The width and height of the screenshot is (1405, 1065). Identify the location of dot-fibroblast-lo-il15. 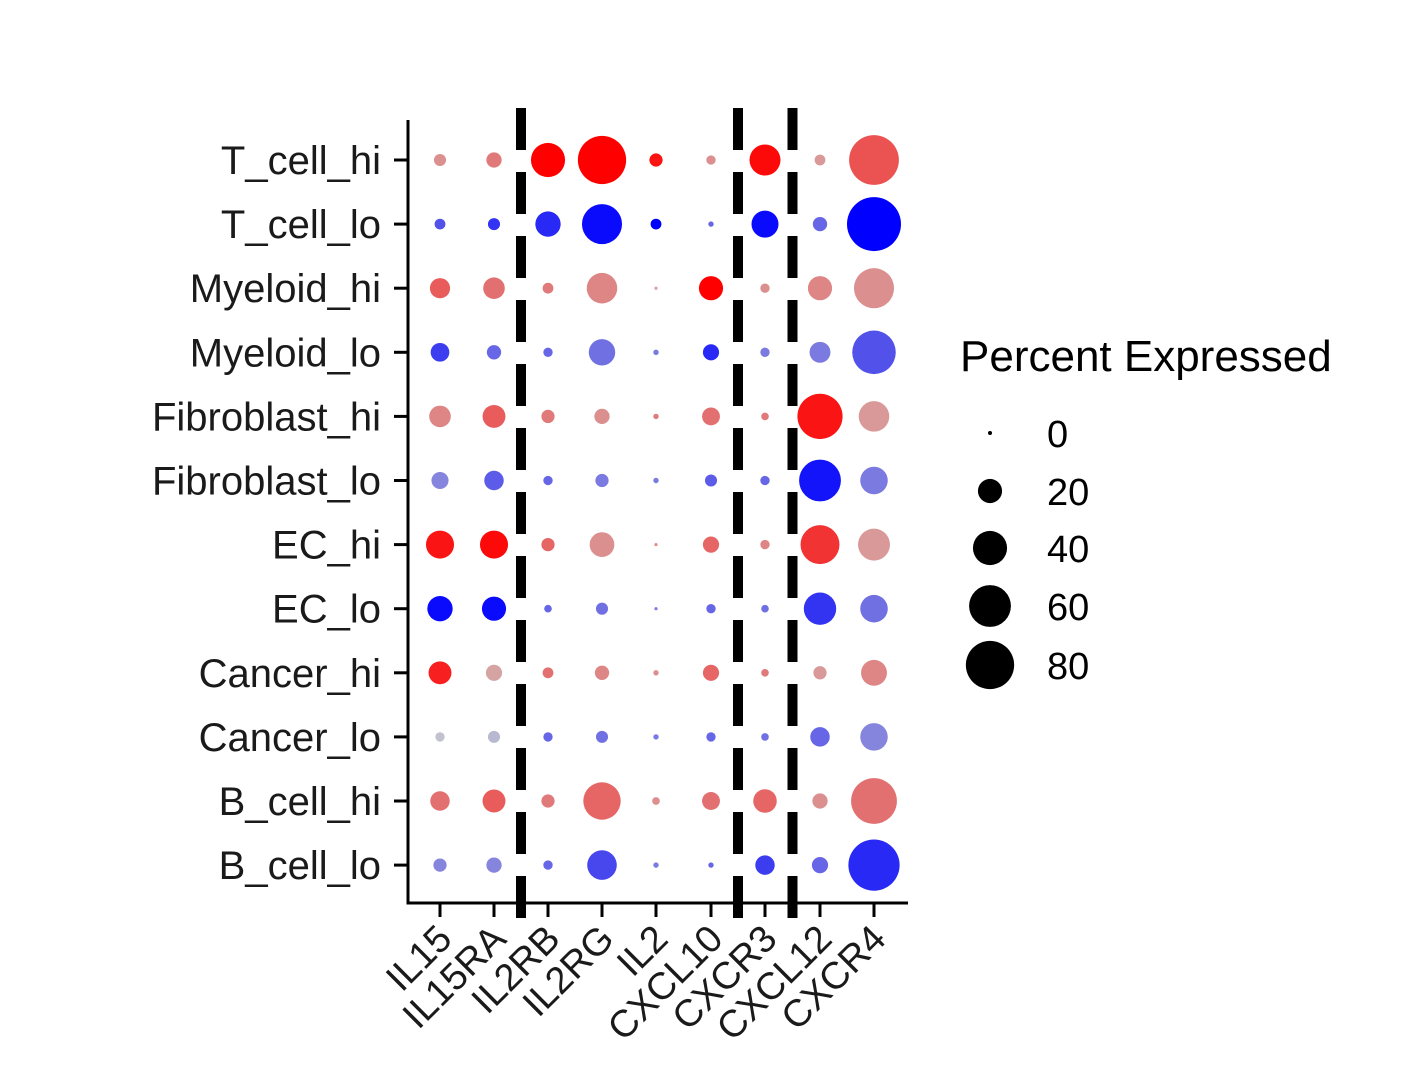
(440, 480).